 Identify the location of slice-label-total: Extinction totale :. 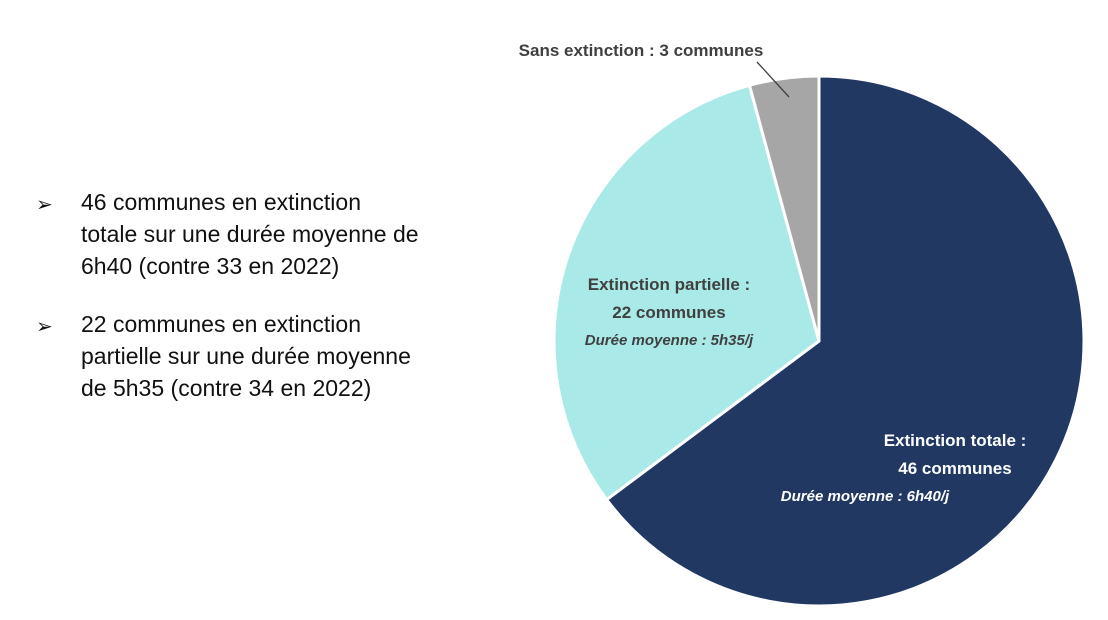
(955, 440).